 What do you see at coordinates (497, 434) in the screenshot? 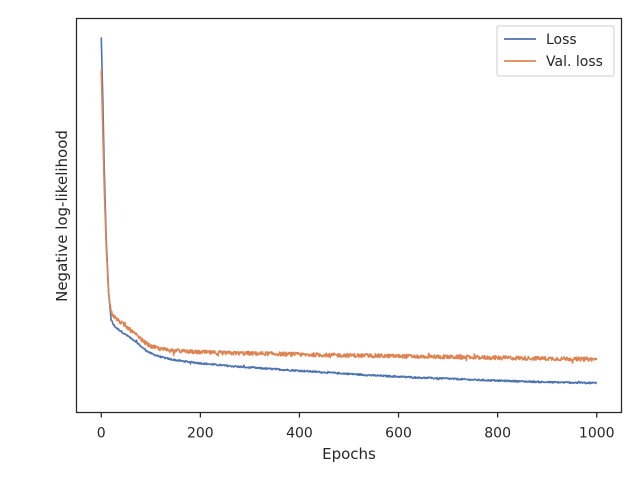
I see `x-tick-label: 800` at bounding box center [497, 434].